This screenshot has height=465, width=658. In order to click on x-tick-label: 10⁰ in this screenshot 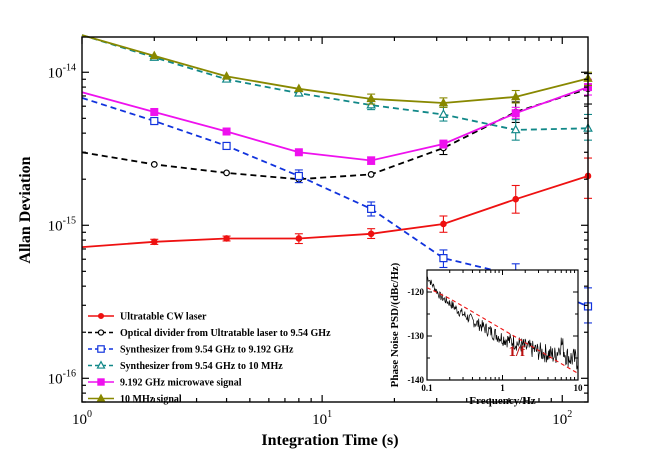, I will do `click(82, 418)`.